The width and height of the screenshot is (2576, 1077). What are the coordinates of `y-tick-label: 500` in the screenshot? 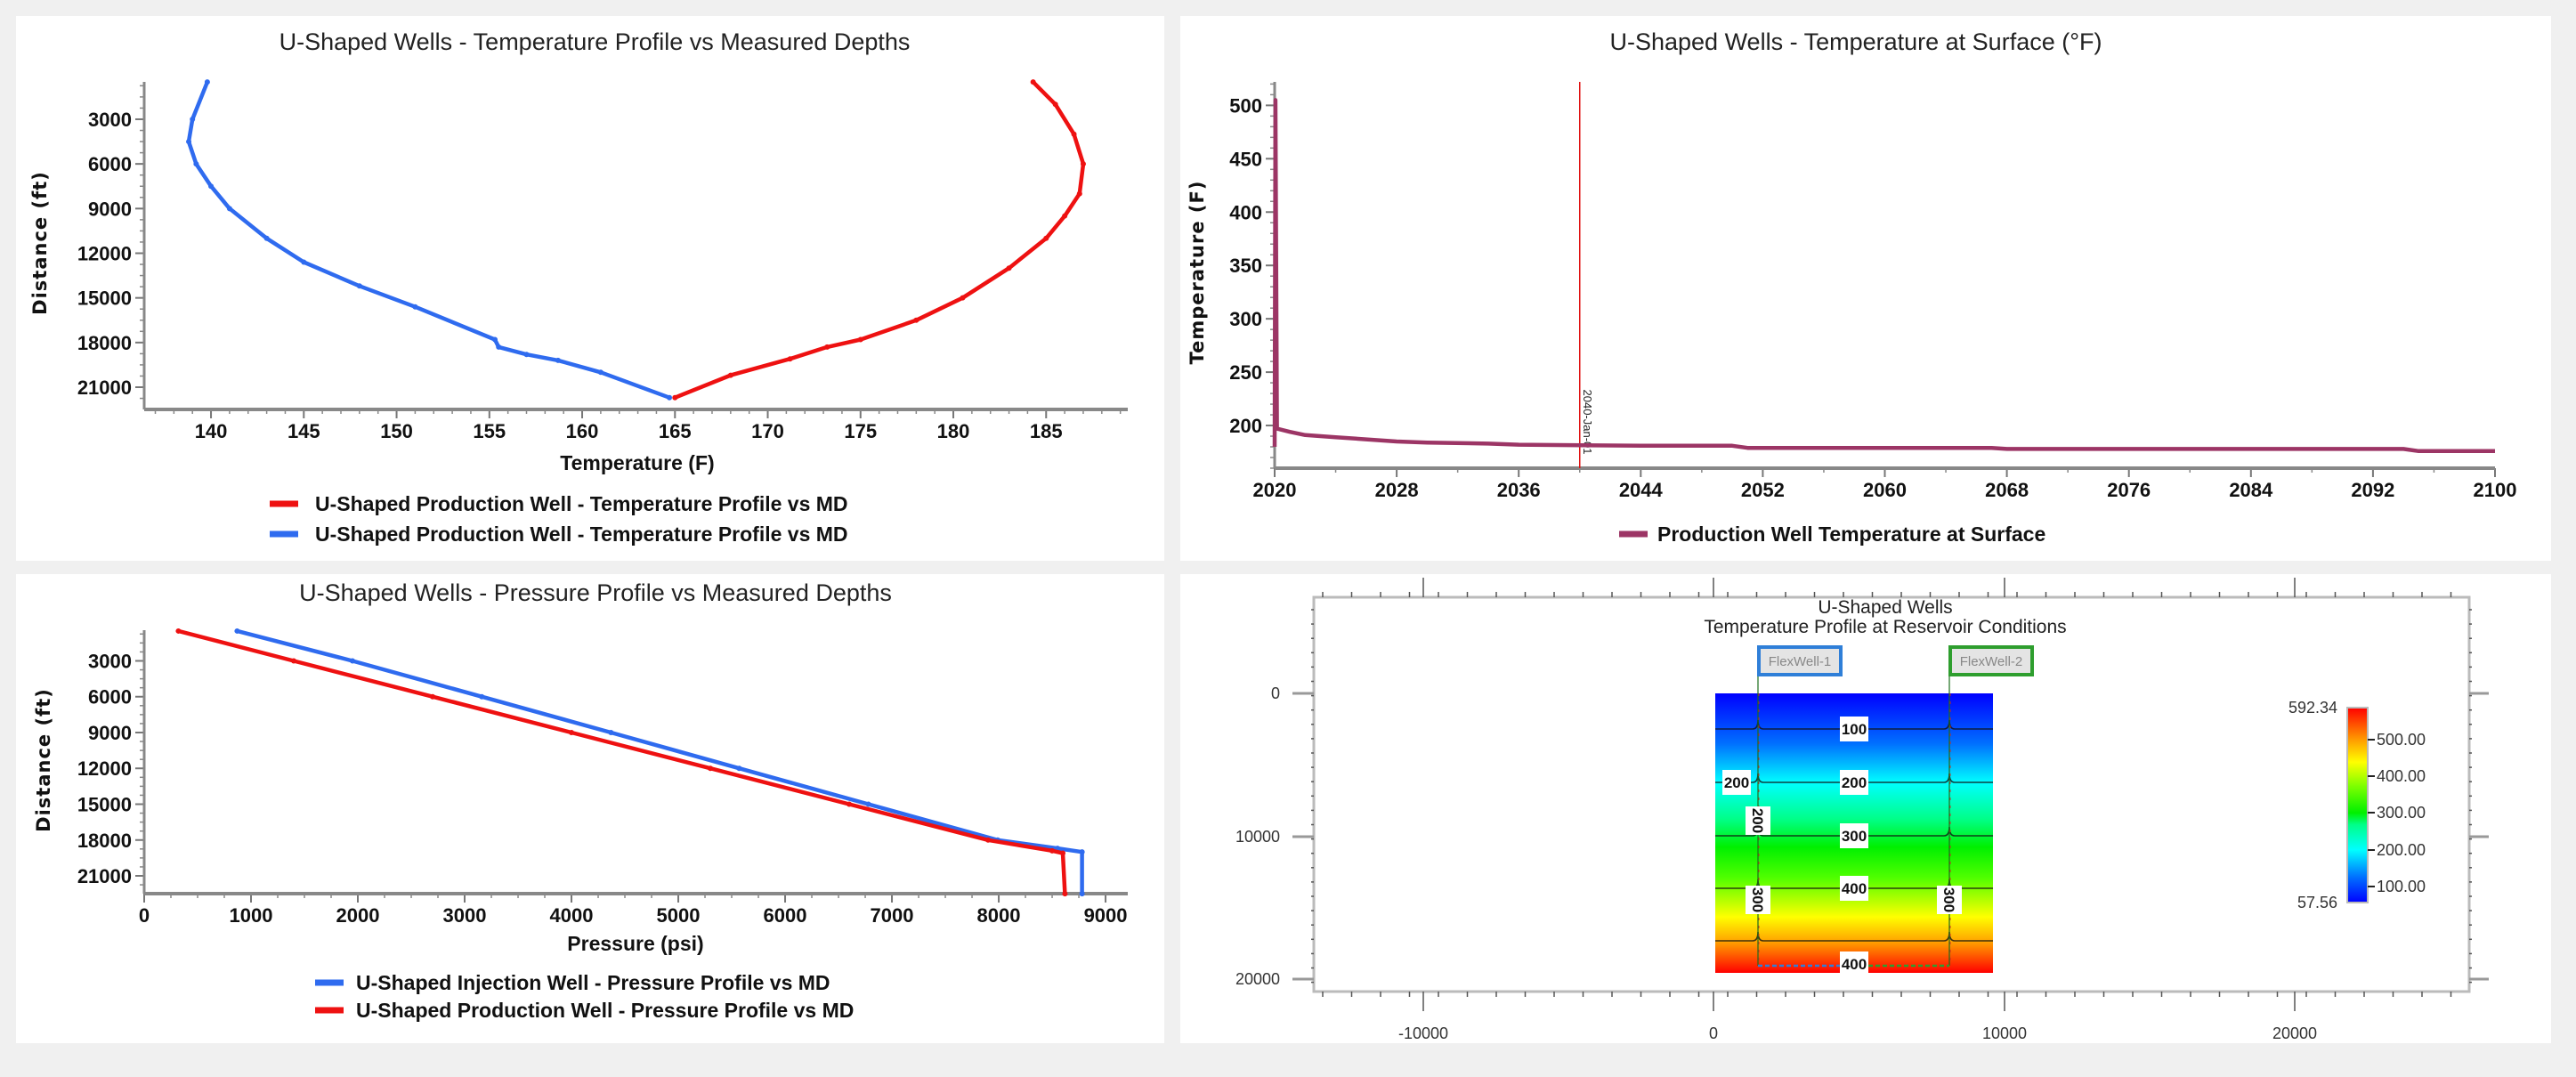 It's located at (1245, 105).